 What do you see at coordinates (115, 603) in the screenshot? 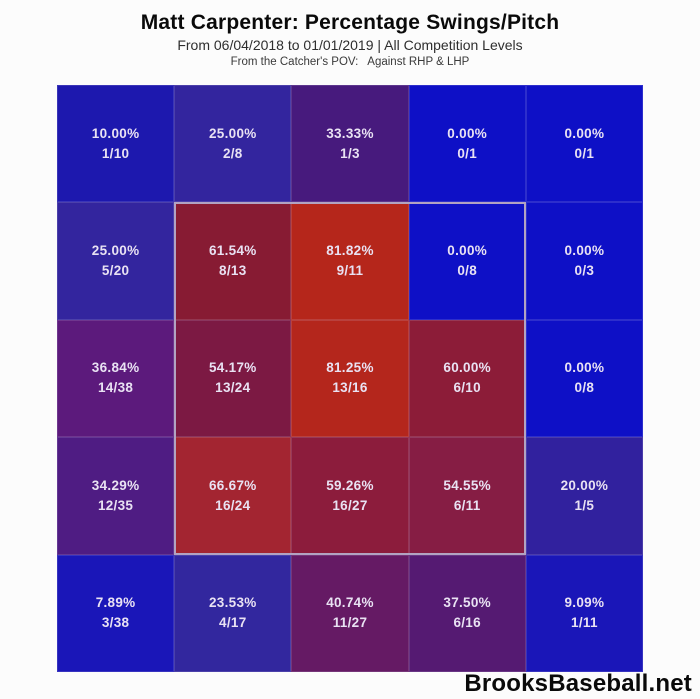
I see `cell-percentage: 7.89%` at bounding box center [115, 603].